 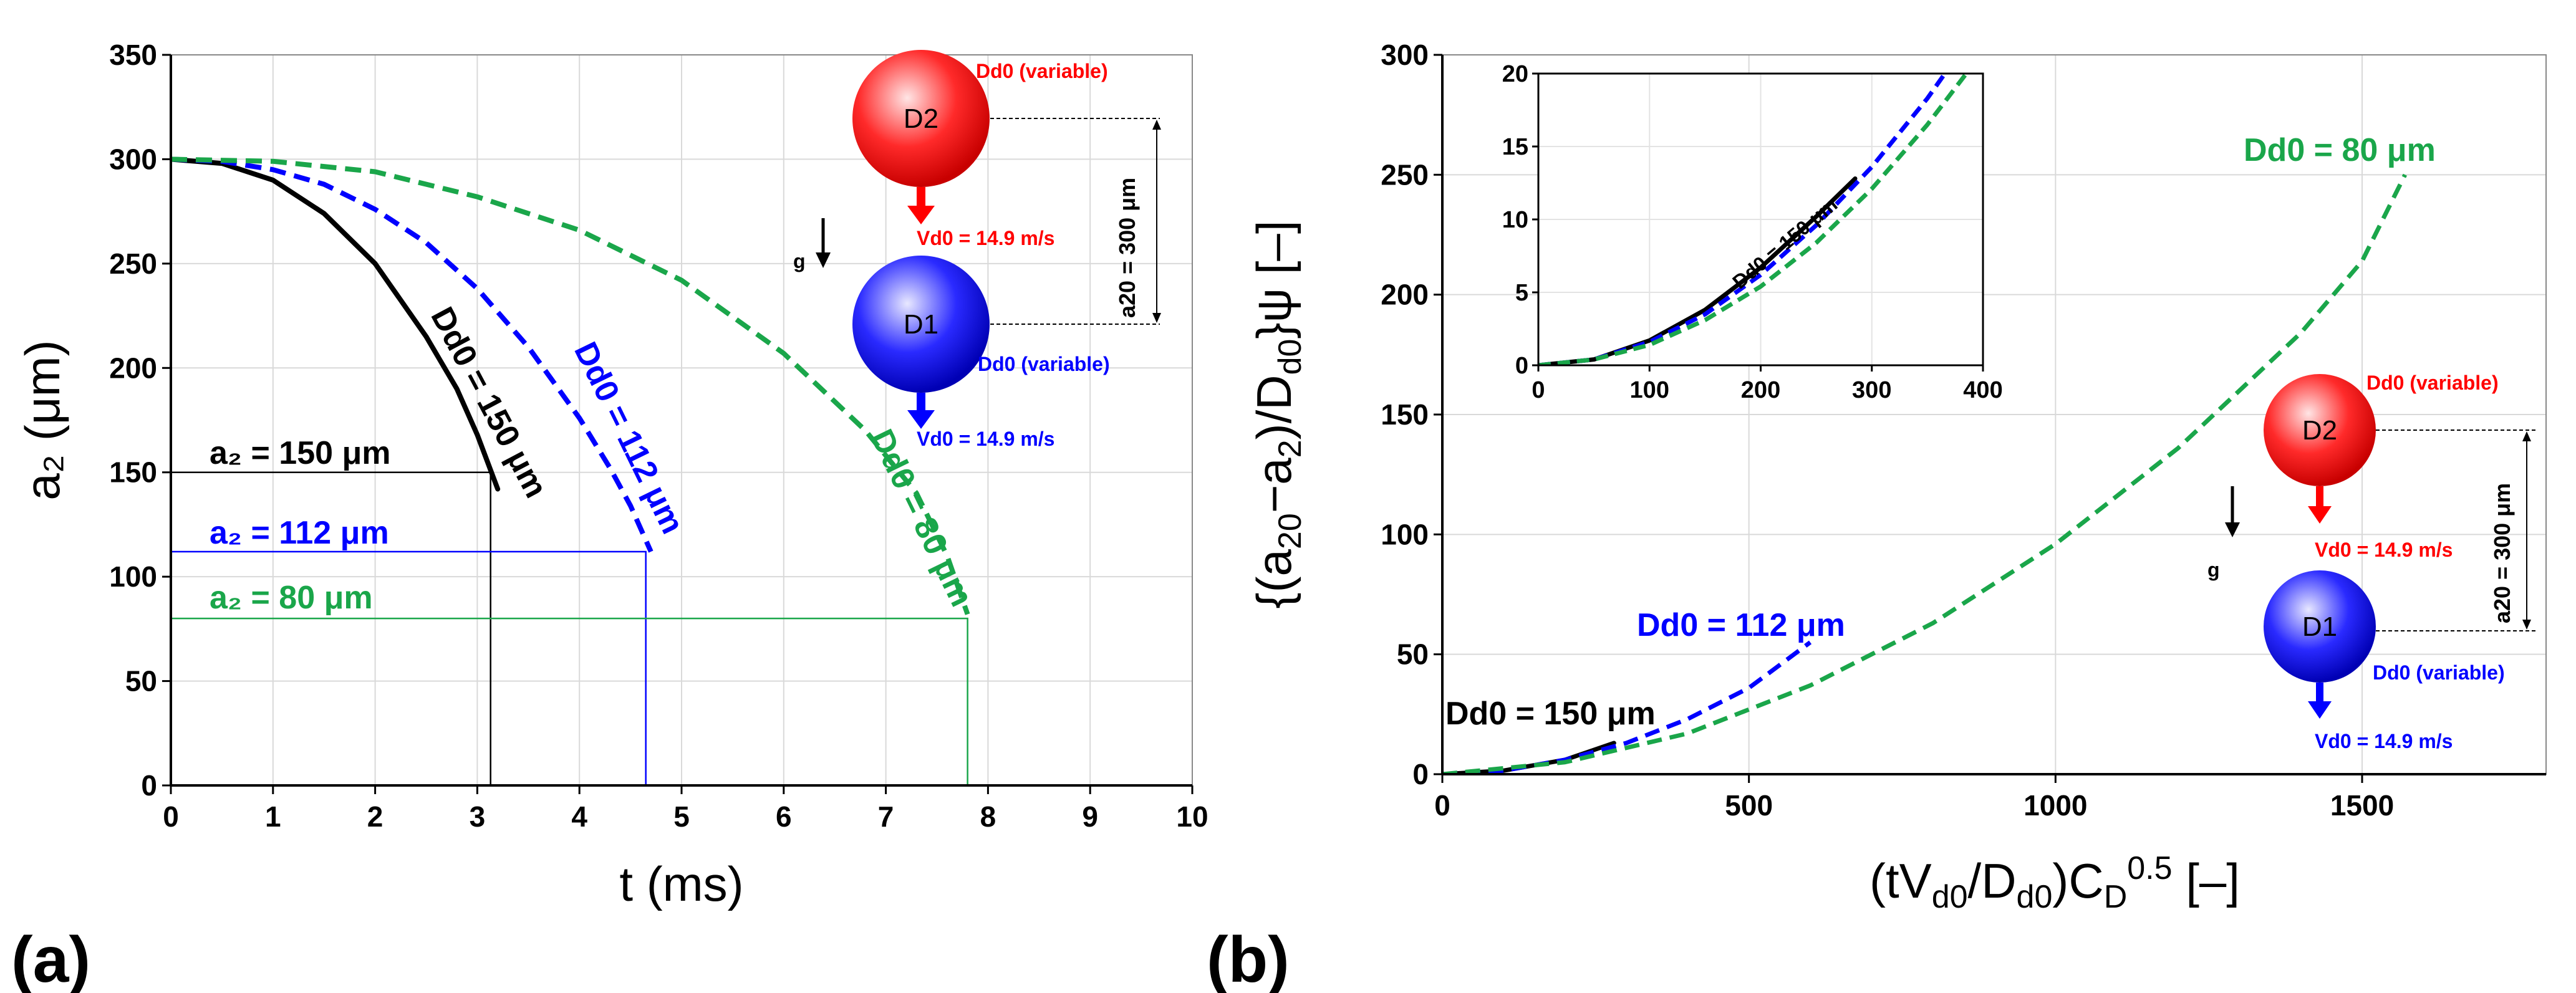 What do you see at coordinates (42, 420) in the screenshot?
I see `panel-a-y-axis-title: a₂ (μm)` at bounding box center [42, 420].